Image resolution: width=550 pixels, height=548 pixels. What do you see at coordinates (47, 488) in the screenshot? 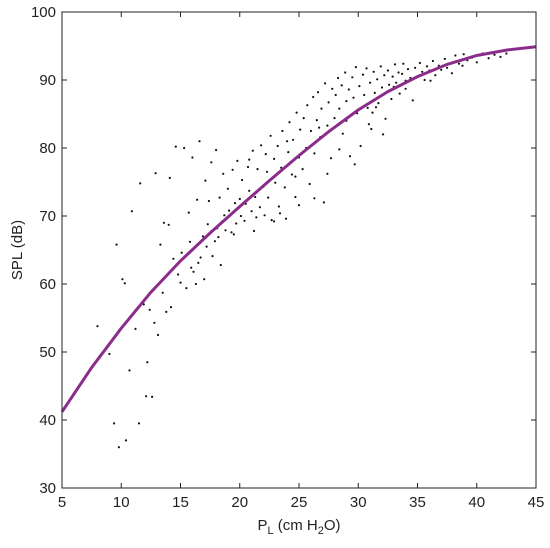
I see `y-tick-label: 30` at bounding box center [47, 488].